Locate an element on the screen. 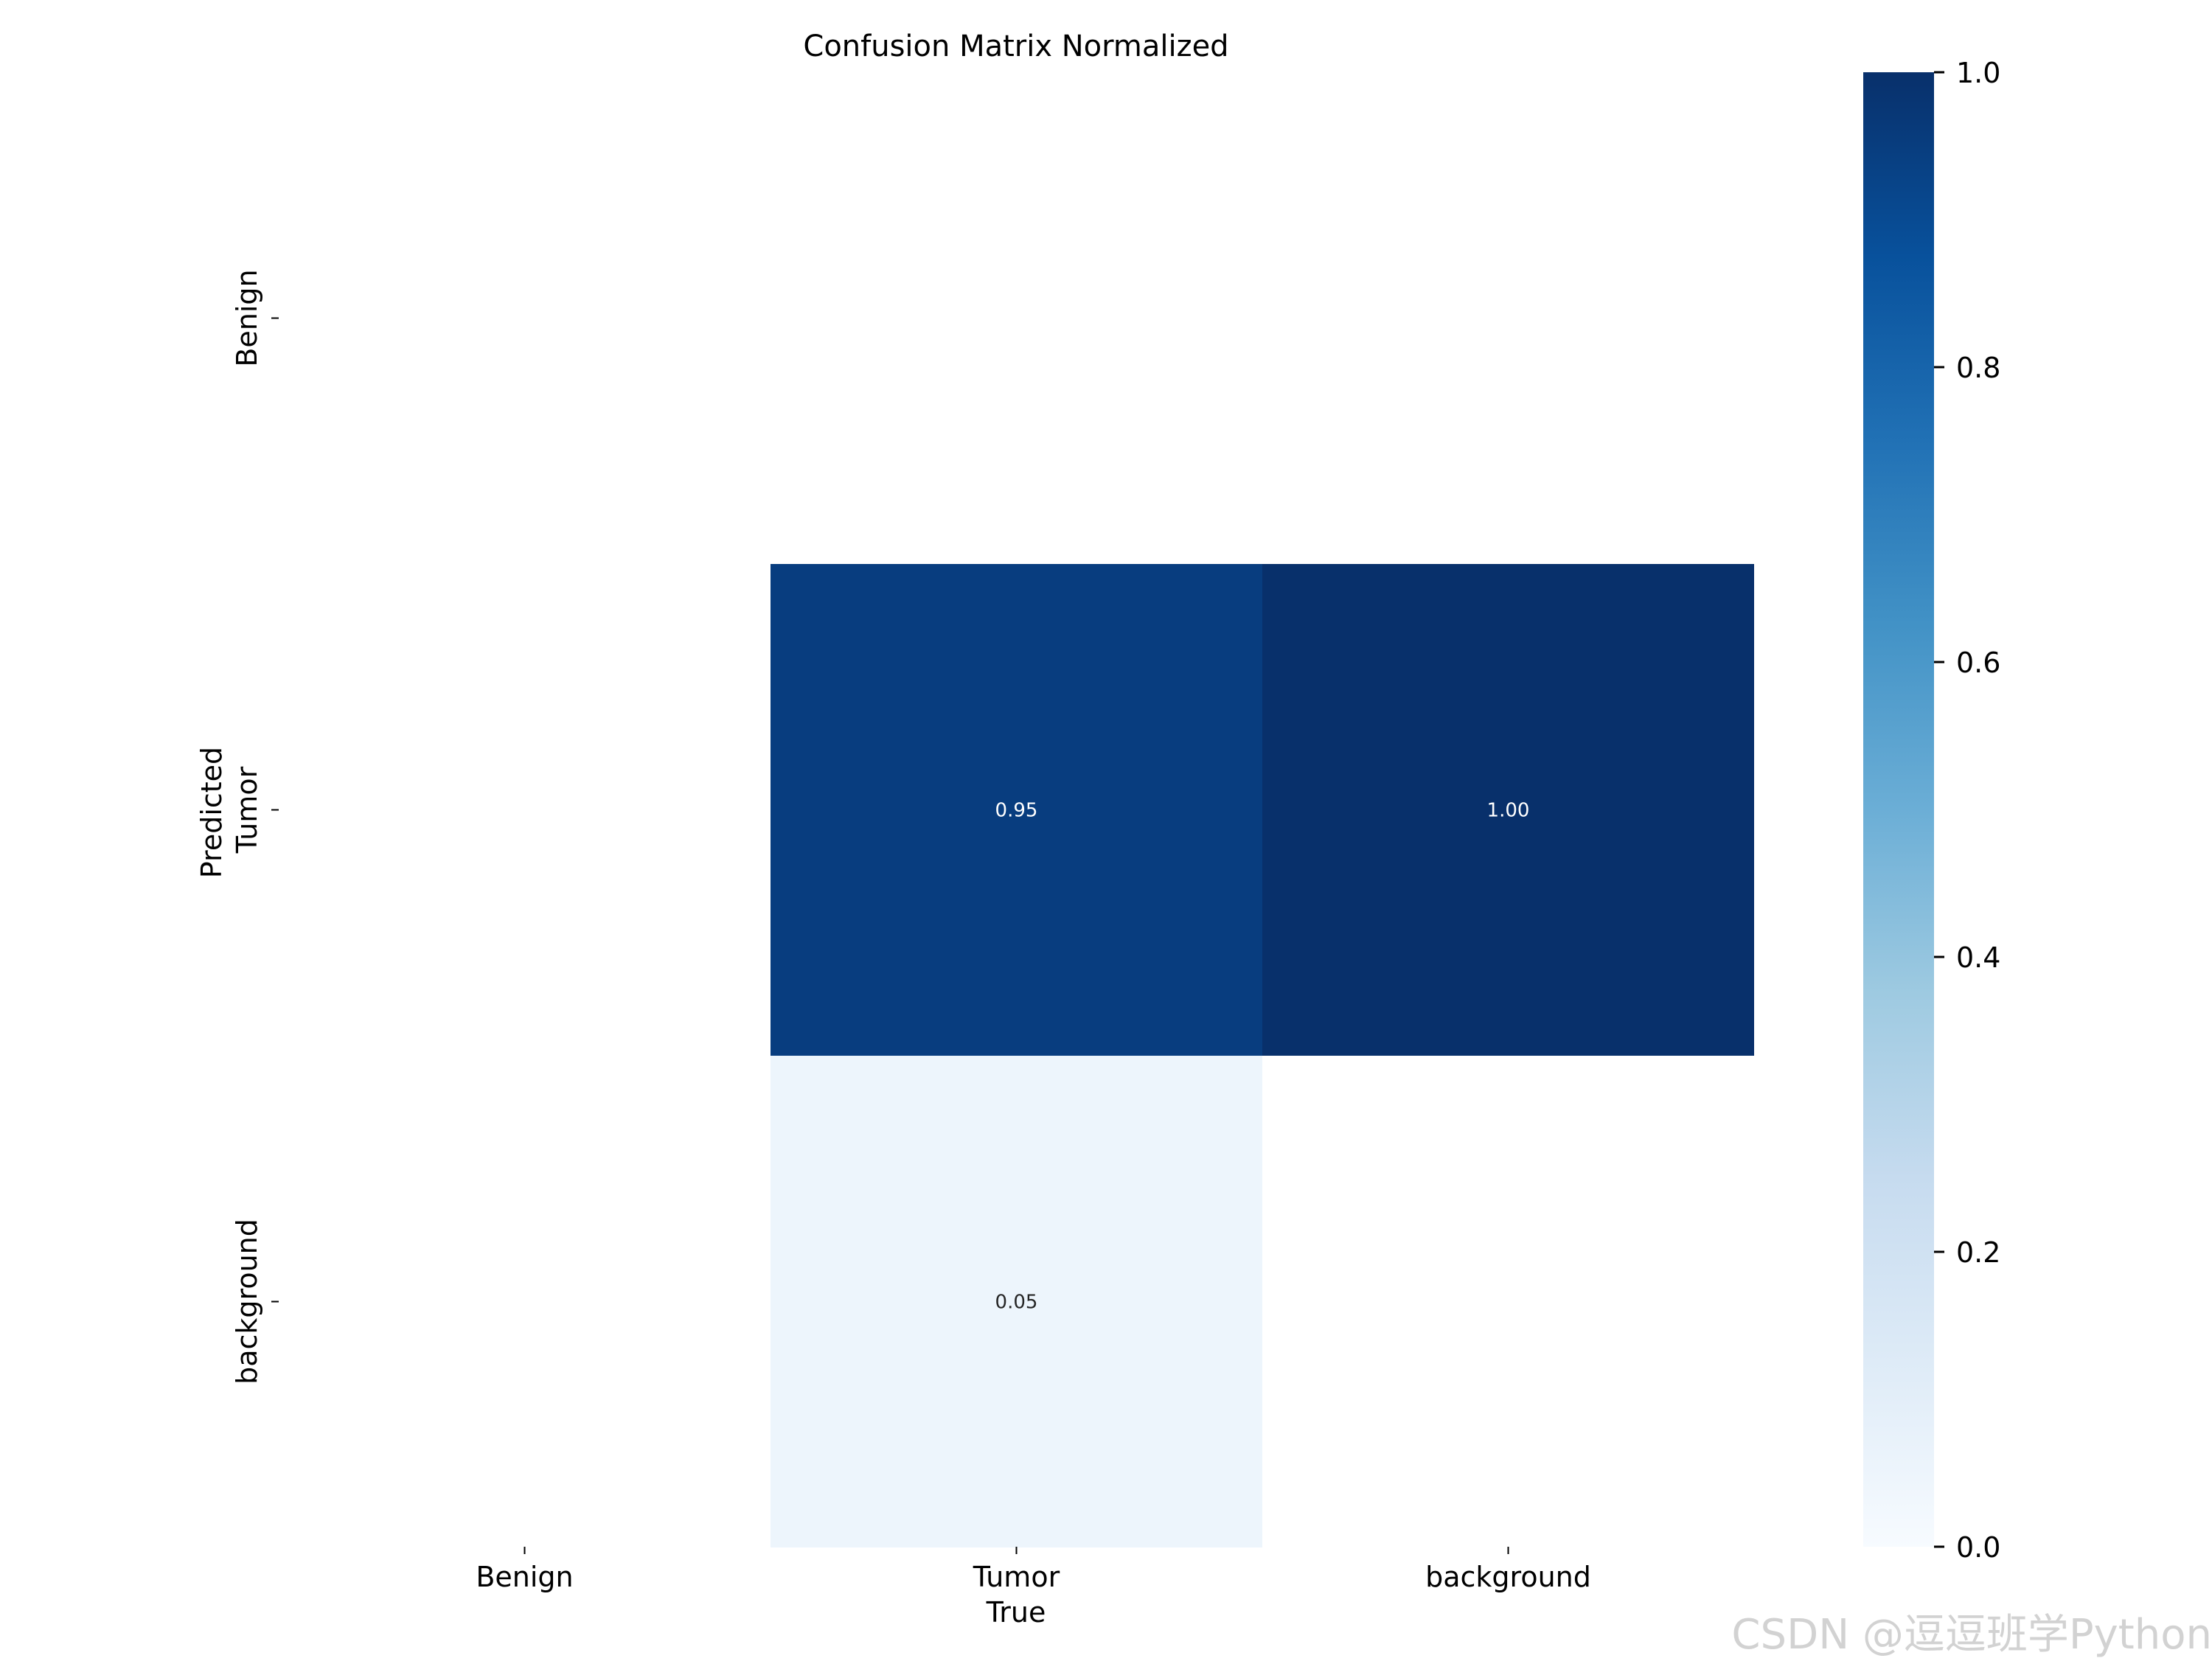 This screenshot has height=1661, width=2212. cell-value-label: 1.00 is located at coordinates (1508, 811).